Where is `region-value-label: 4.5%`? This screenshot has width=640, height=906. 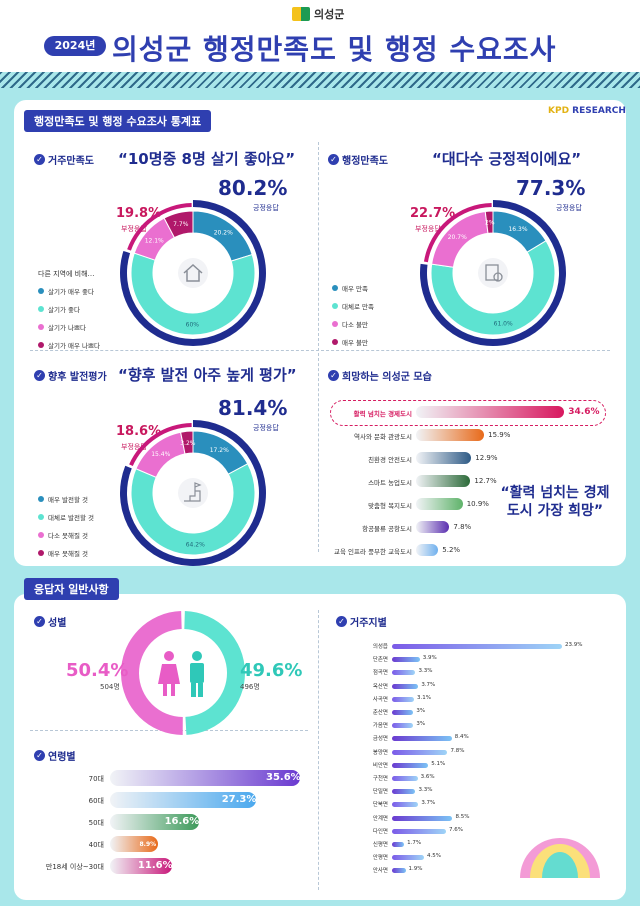 region-value-label: 4.5% is located at coordinates (434, 856).